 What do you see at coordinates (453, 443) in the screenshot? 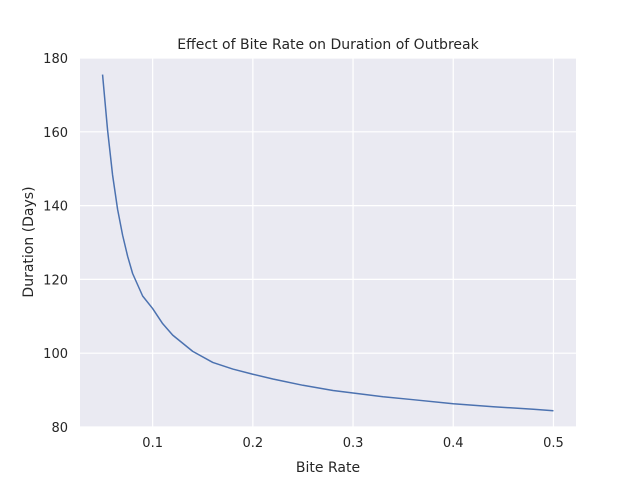
I see `x-tick-label: 0.4` at bounding box center [453, 443].